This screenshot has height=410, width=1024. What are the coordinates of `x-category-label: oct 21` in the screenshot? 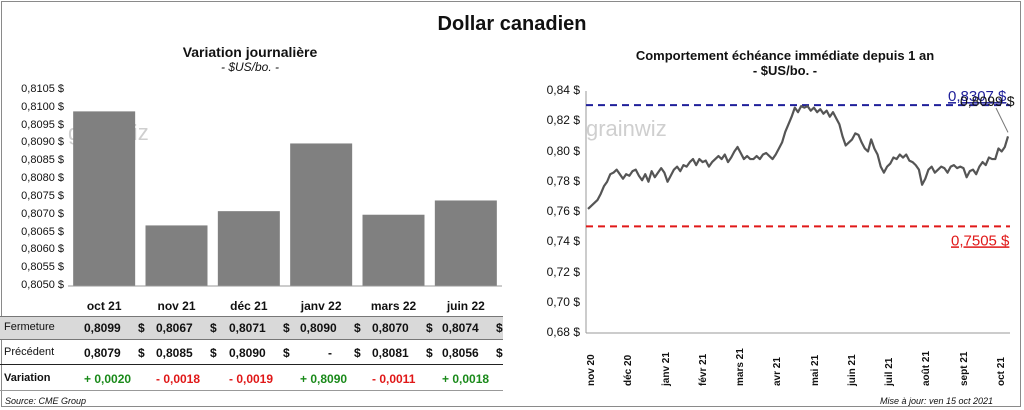 It's located at (104, 306).